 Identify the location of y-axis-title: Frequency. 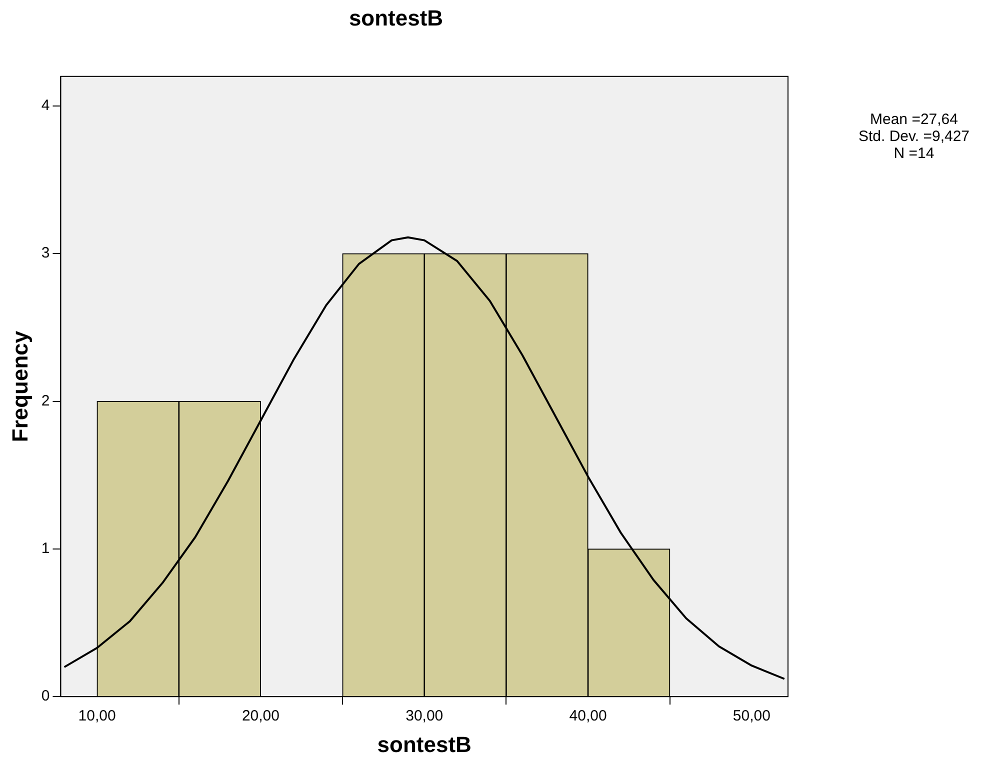
(19, 386).